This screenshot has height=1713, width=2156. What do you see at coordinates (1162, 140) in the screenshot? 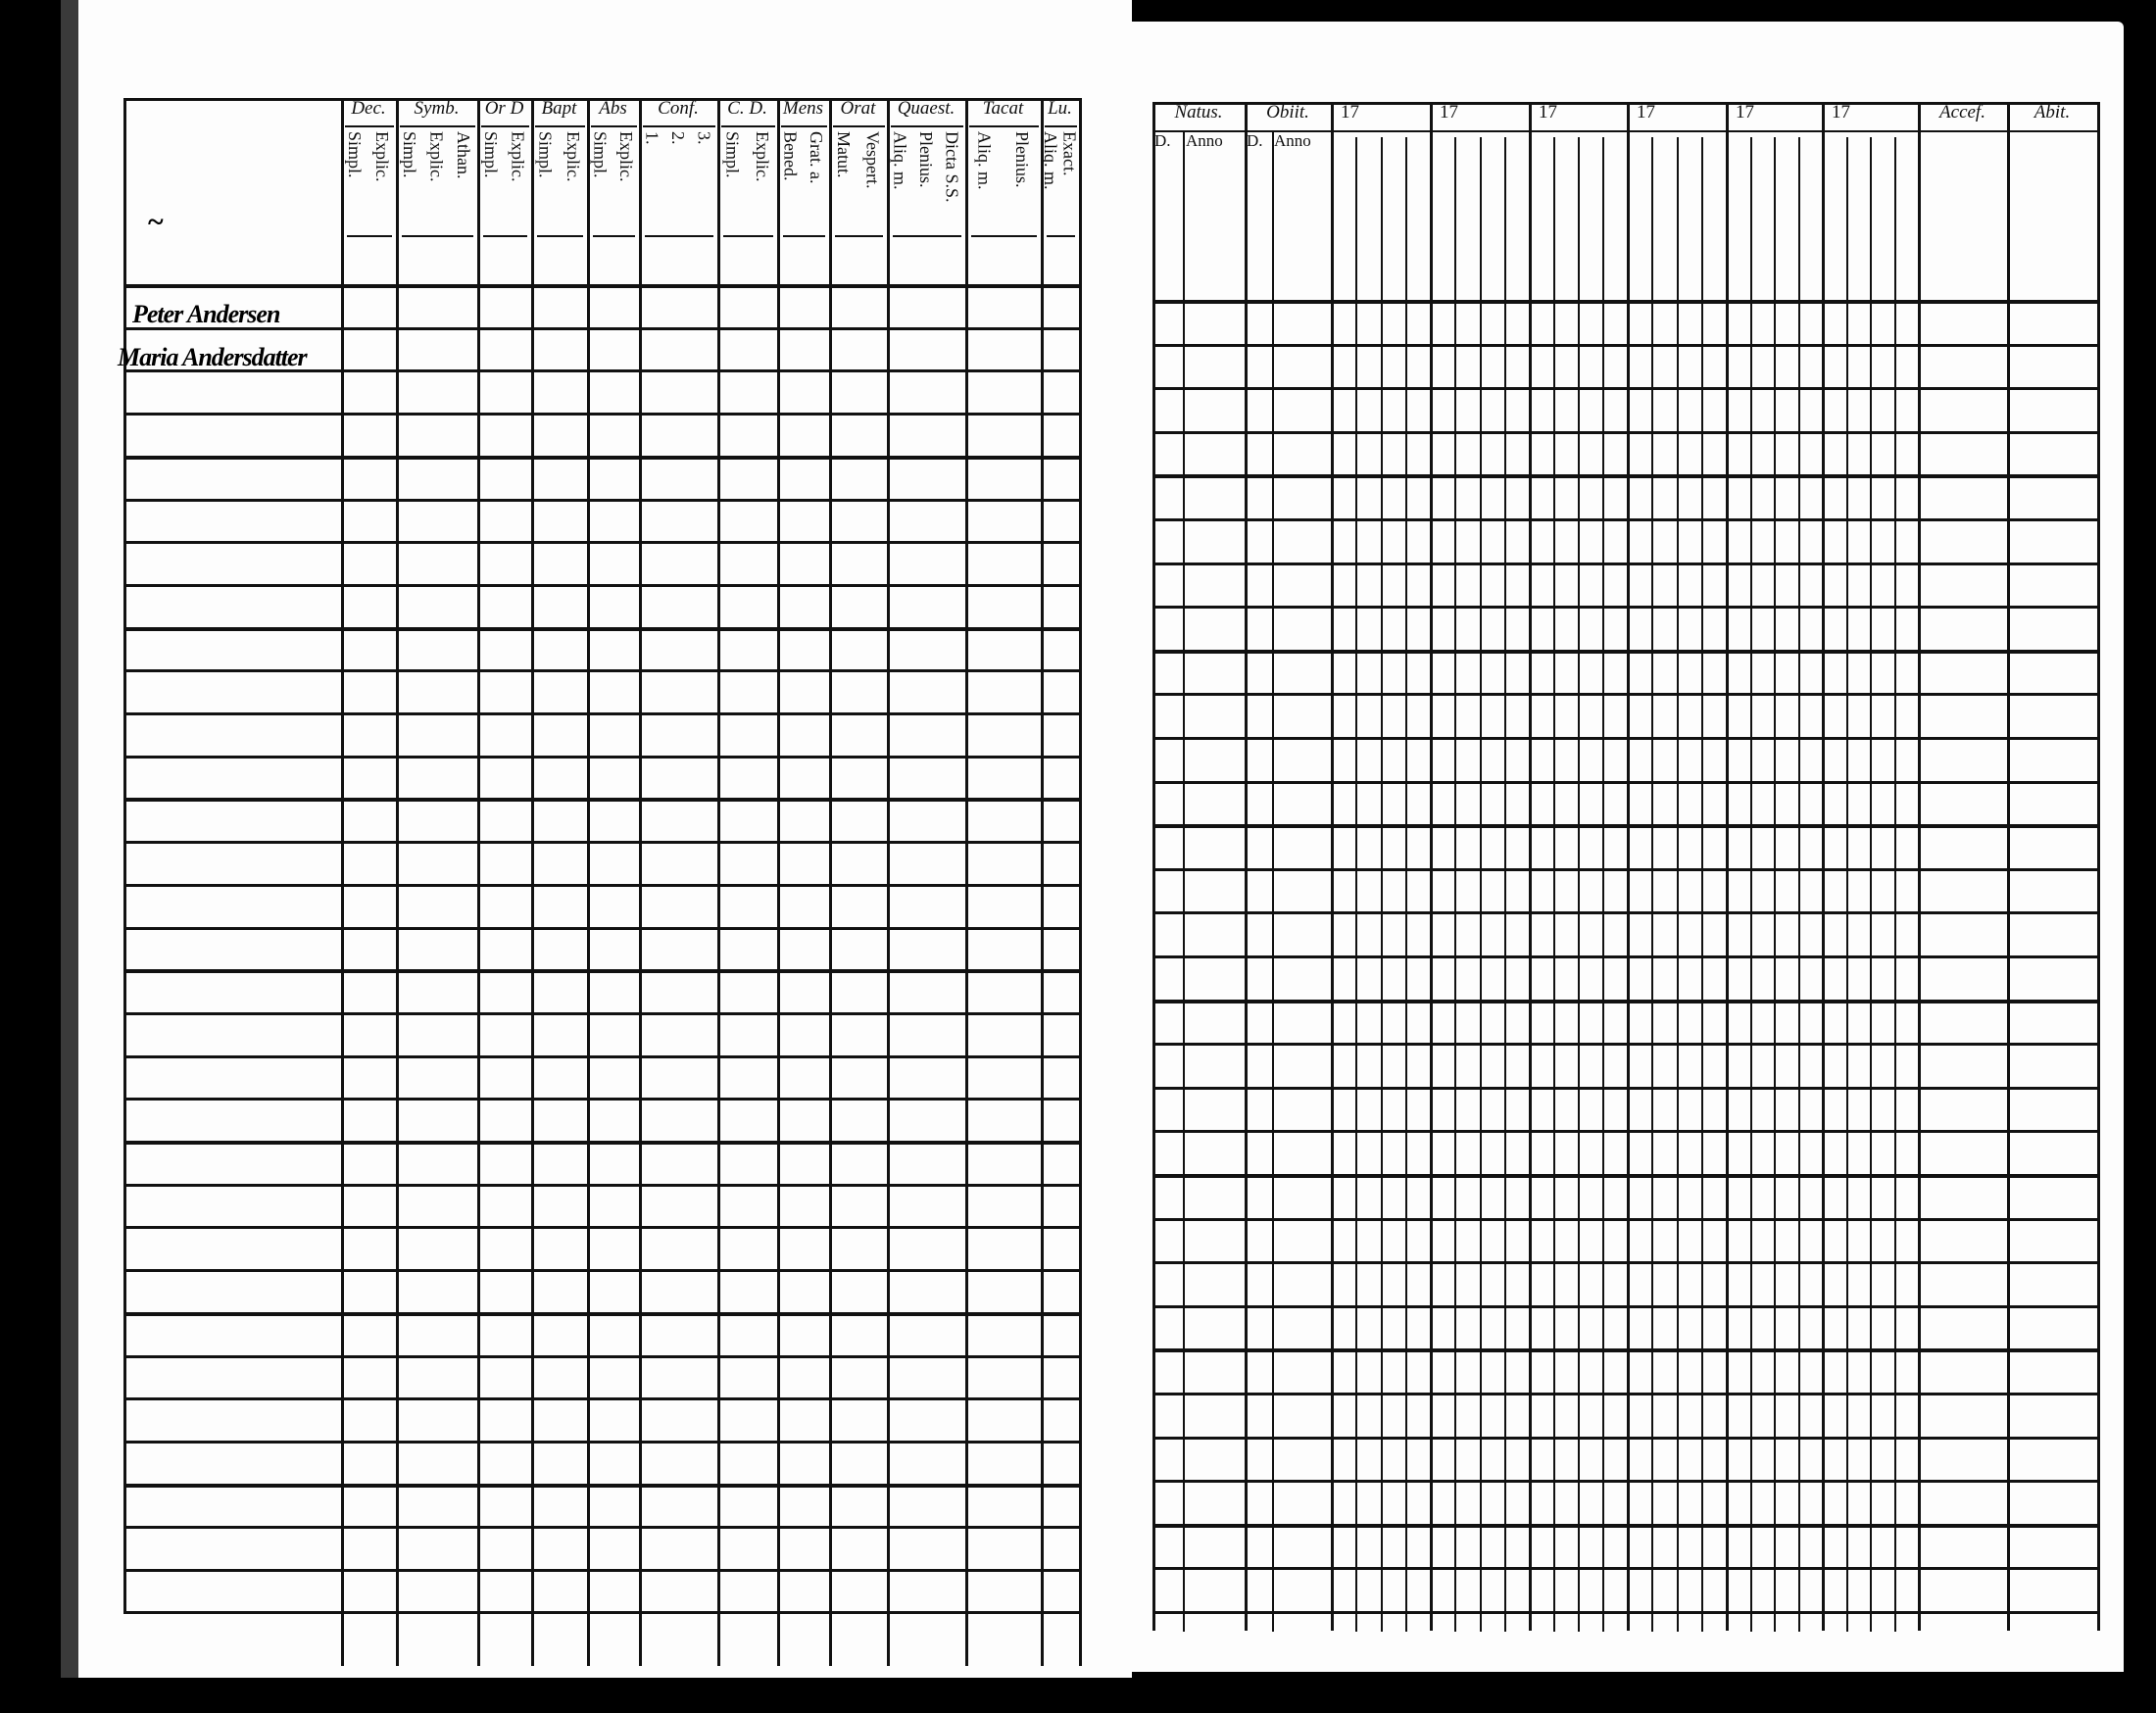
I see `natus-day-label: D.` at bounding box center [1162, 140].